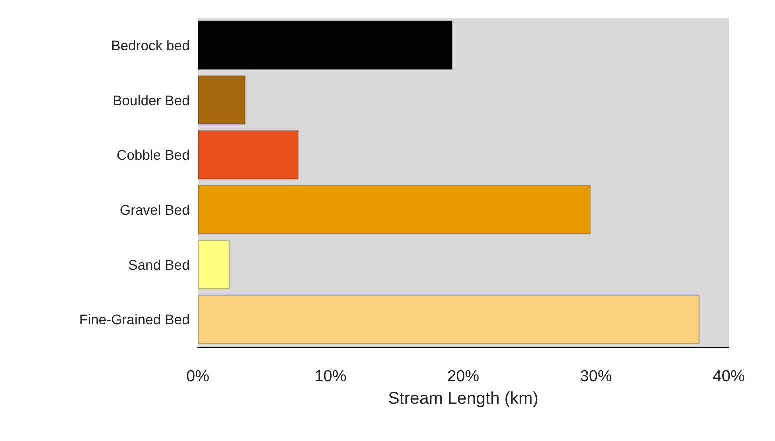 This screenshot has width=775, height=441. What do you see at coordinates (151, 100) in the screenshot?
I see `y-tick-label: Boulder Bed` at bounding box center [151, 100].